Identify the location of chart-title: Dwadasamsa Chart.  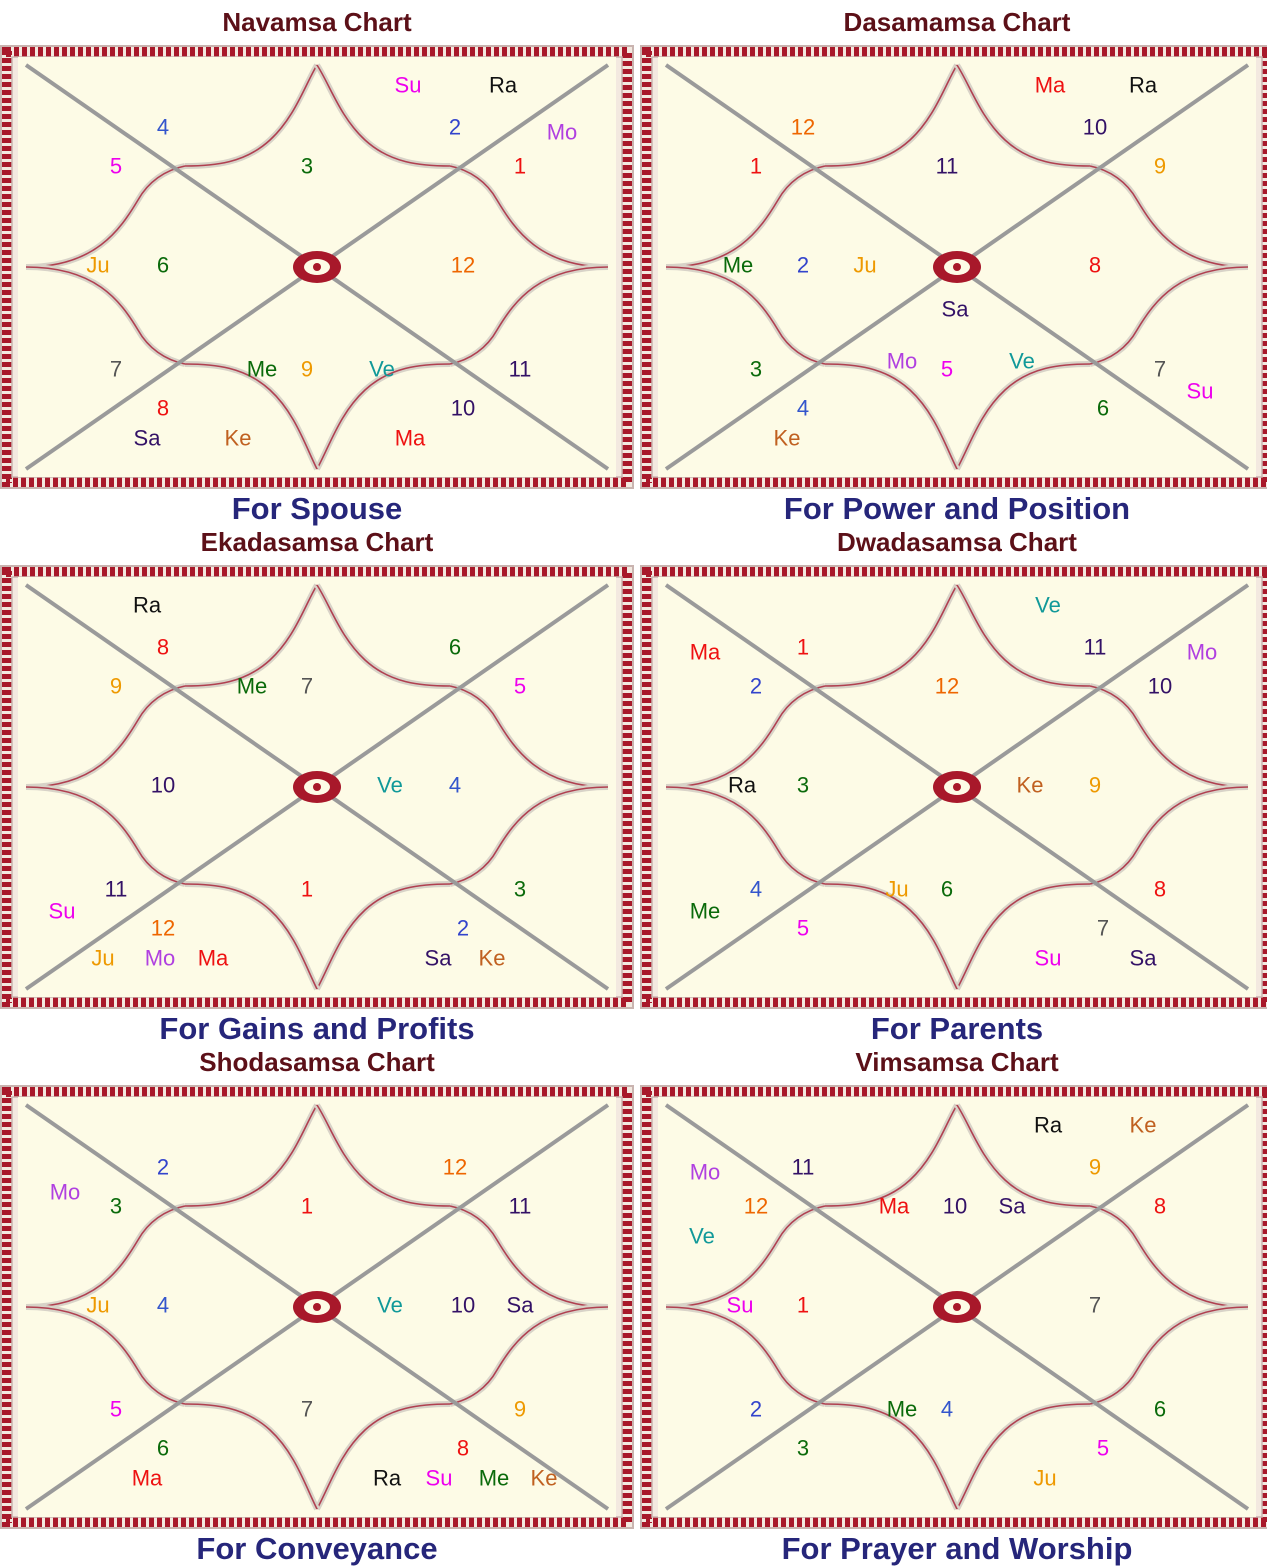
(957, 542).